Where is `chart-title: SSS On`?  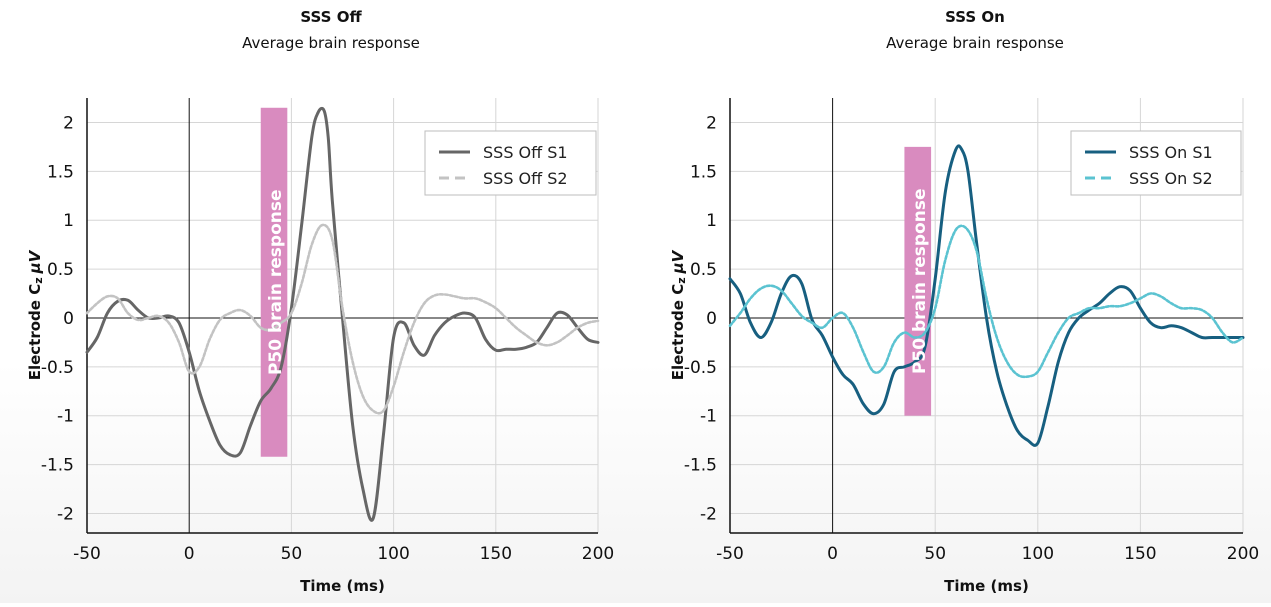
chart-title: SSS On is located at coordinates (975, 17).